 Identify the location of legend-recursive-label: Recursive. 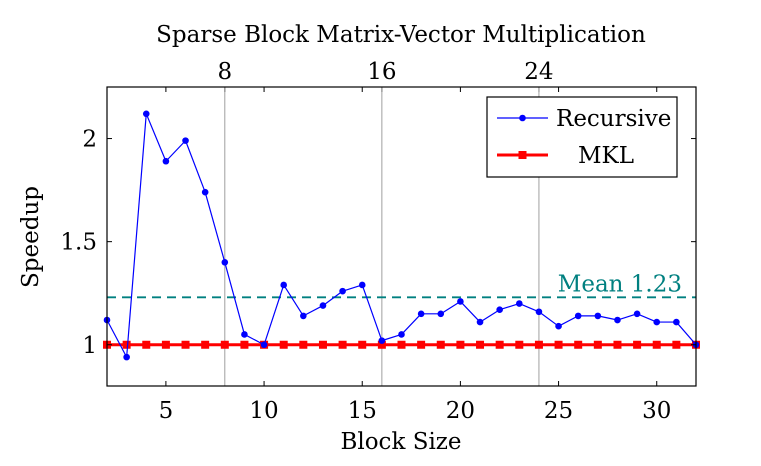
(613, 119).